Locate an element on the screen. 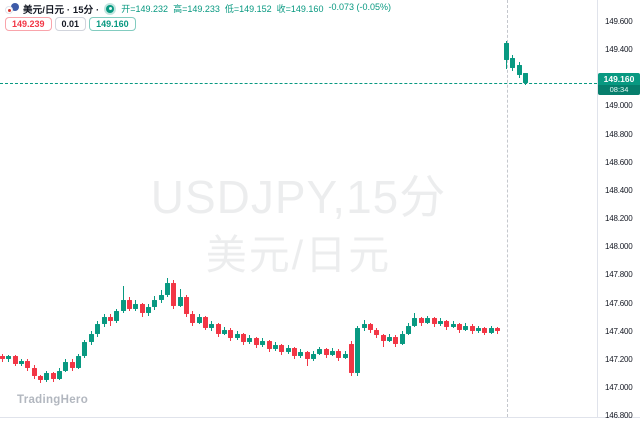 The height and width of the screenshot is (424, 640). price-axis-label: 148.800 is located at coordinates (619, 134).